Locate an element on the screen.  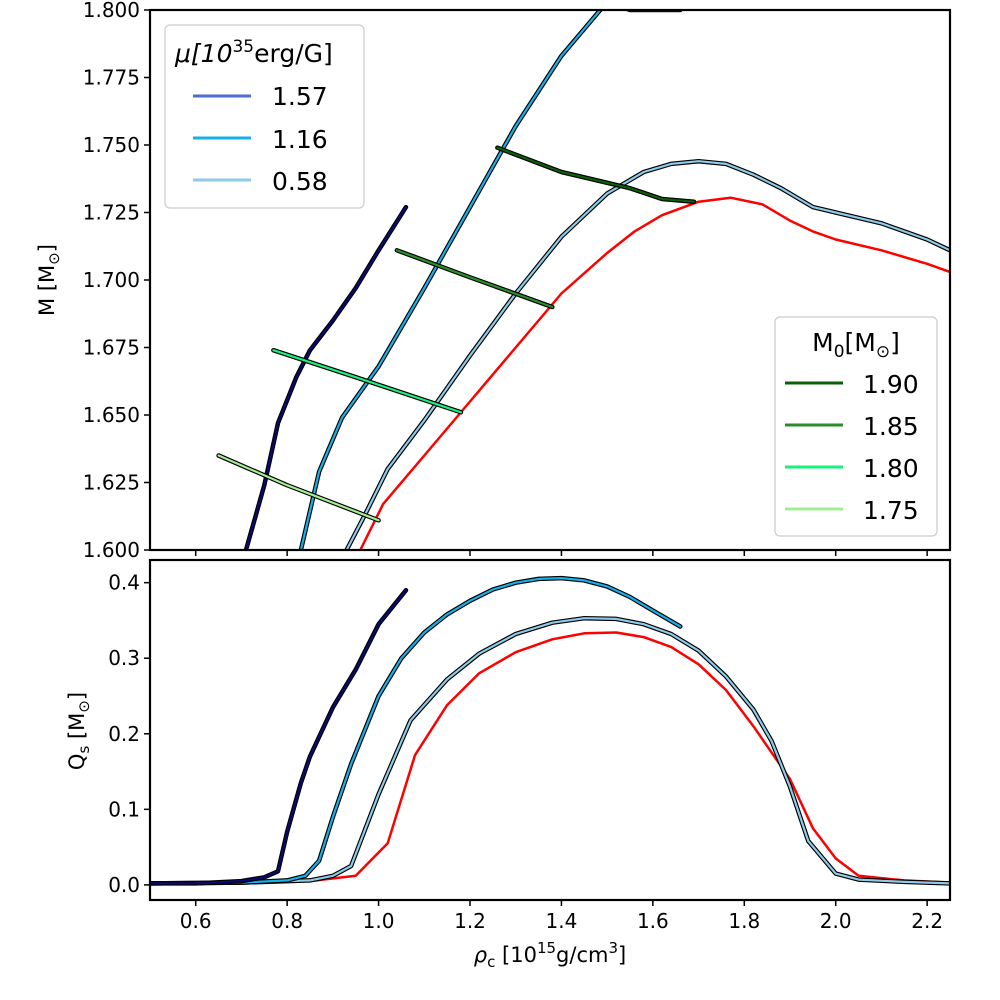
legend-mu-title: μ[1035erg/G] is located at coordinates (253, 52).